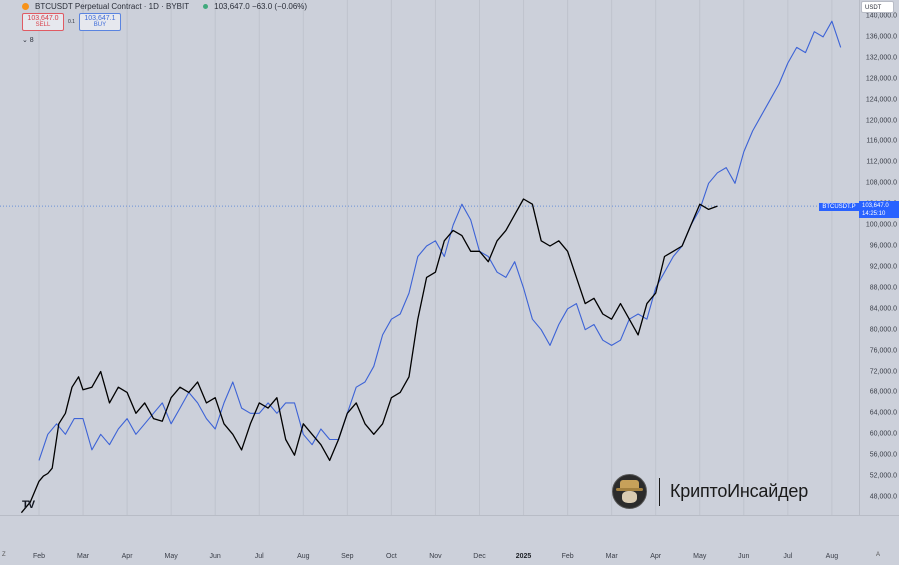 Image resolution: width=899 pixels, height=565 pixels. I want to click on spread-value: 0.1, so click(71, 22).